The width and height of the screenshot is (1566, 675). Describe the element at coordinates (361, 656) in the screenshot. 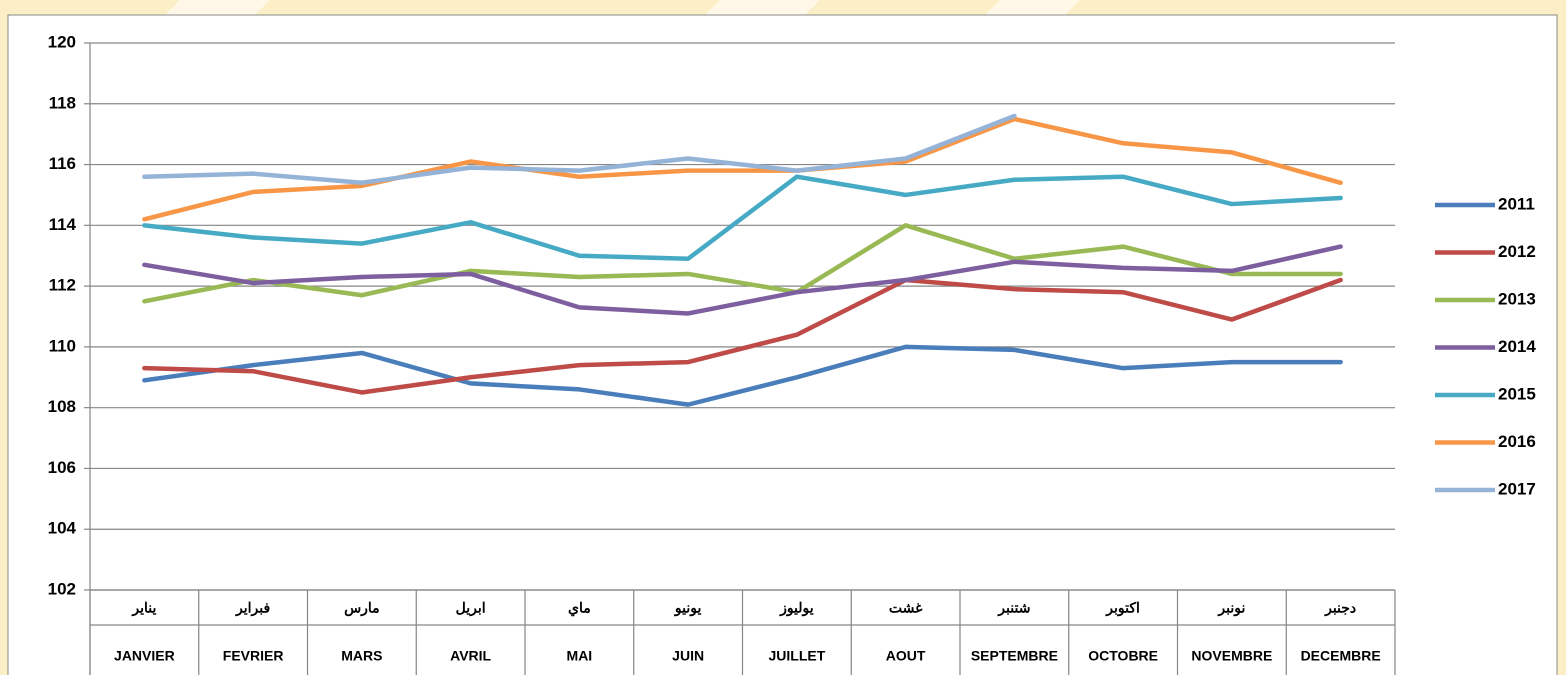

I see `x-tick-label: MARS` at that location.